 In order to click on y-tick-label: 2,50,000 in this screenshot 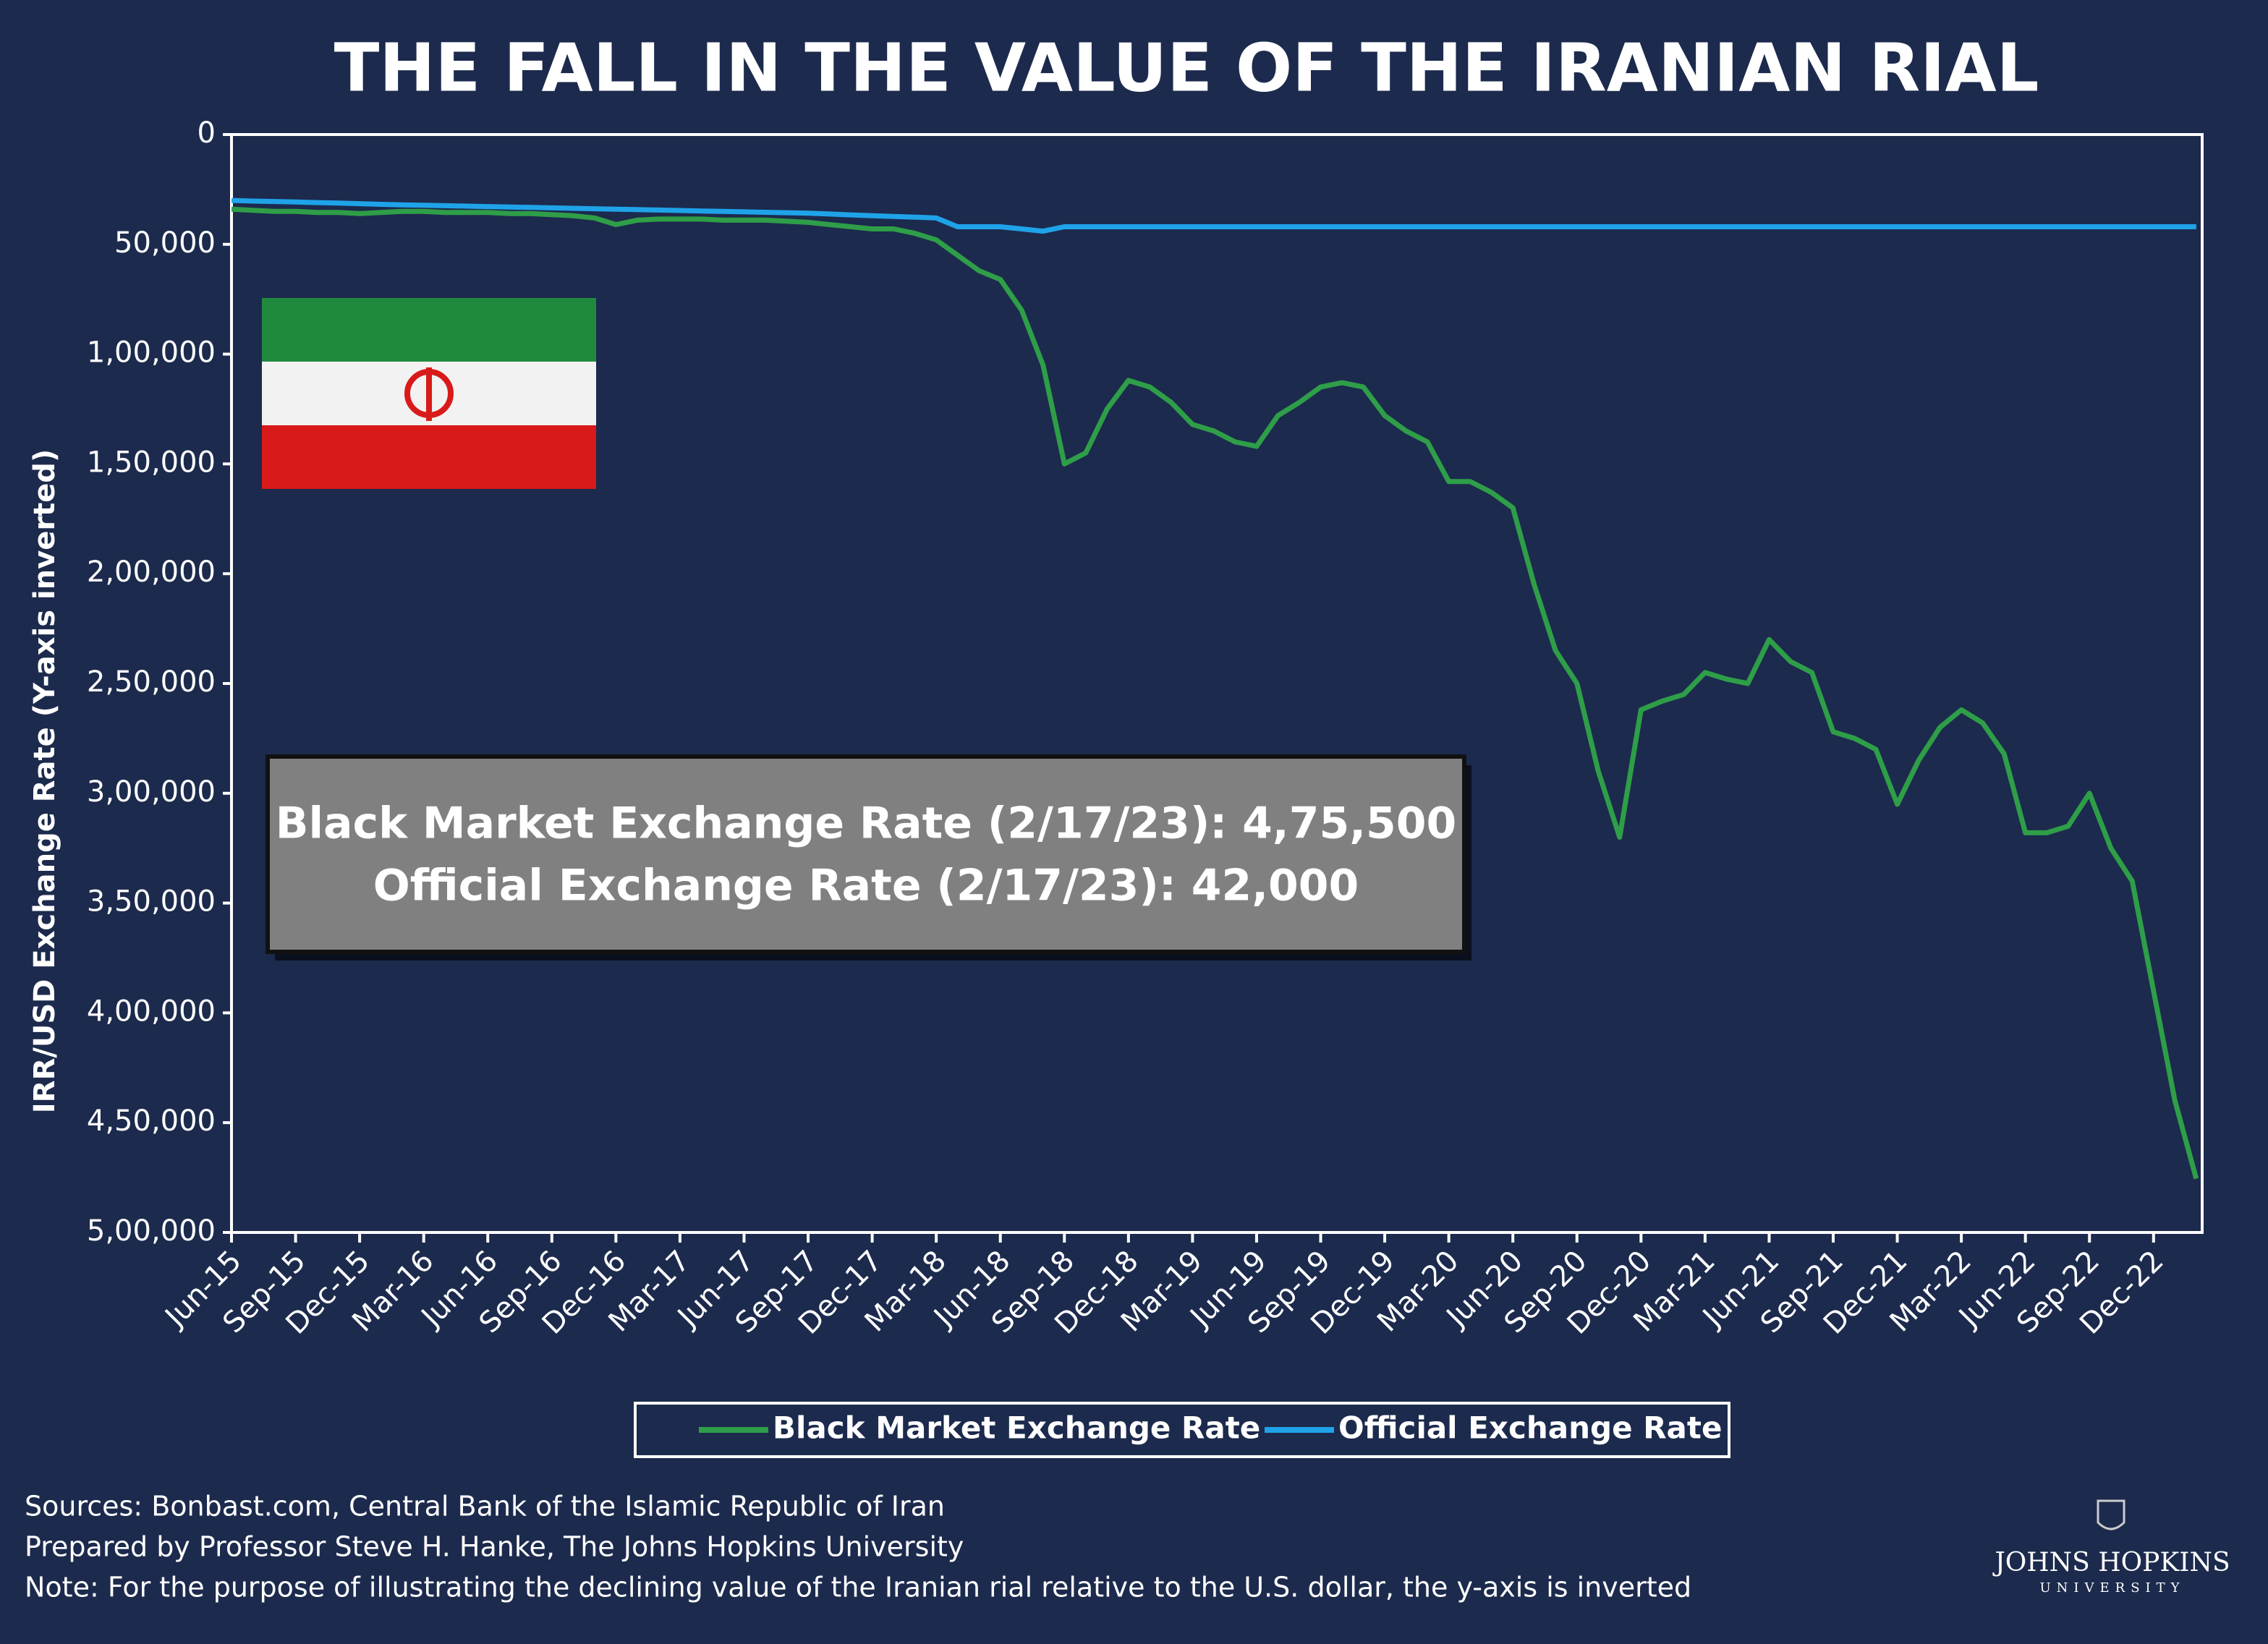, I will do `click(151, 682)`.